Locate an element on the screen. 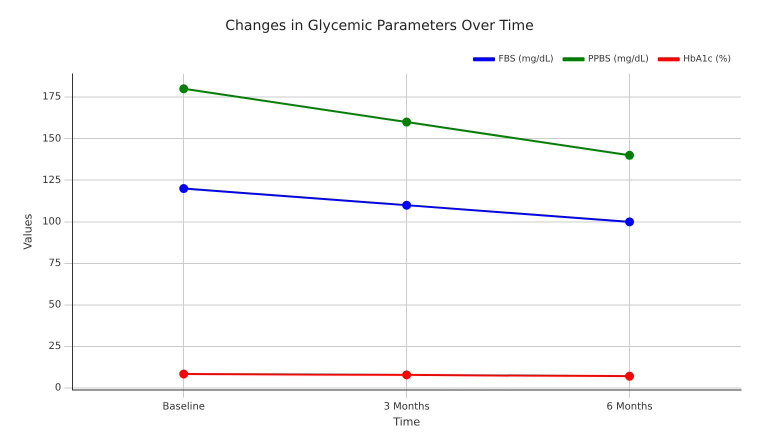 This screenshot has width=779, height=437. y-axis-title: Values is located at coordinates (27, 232).